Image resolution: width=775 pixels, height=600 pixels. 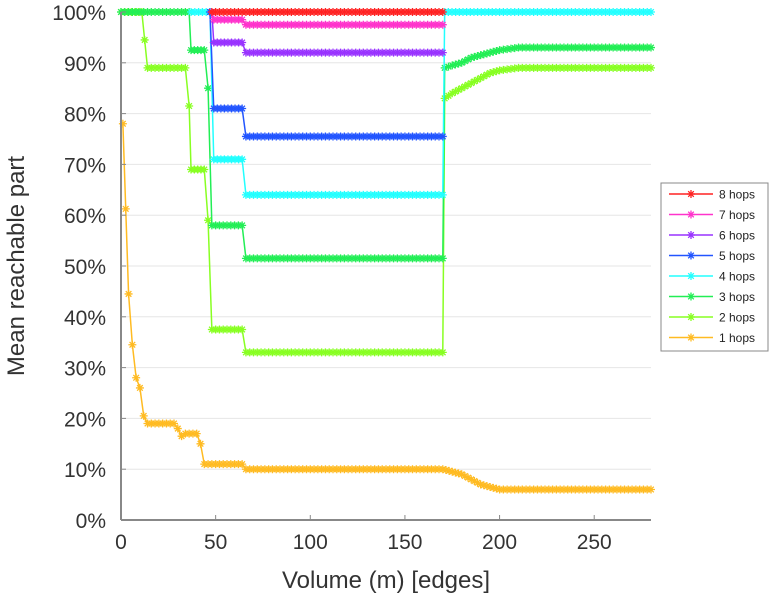 I want to click on x-tick-label: 100, so click(x=310, y=542).